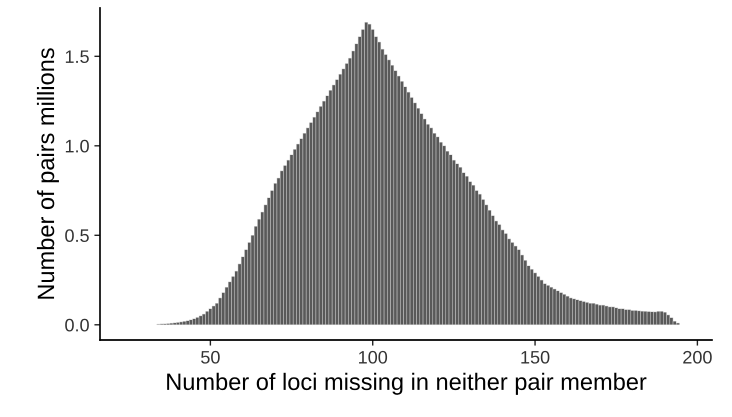 The height and width of the screenshot is (417, 732). What do you see at coordinates (77, 57) in the screenshot?
I see `y-tick-label: 1.5` at bounding box center [77, 57].